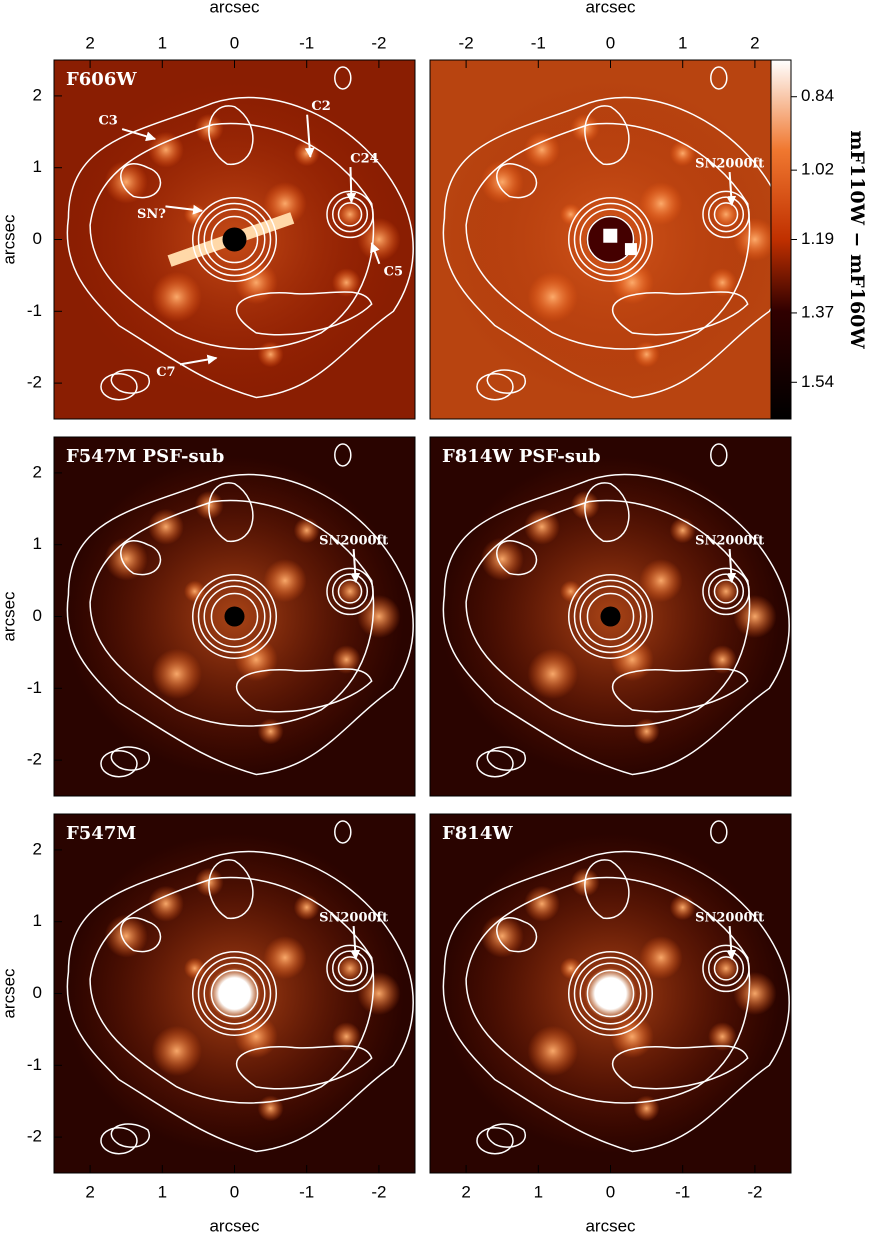 This screenshot has width=869, height=1241. I want to click on y-tick-label: 0, so click(37, 238).